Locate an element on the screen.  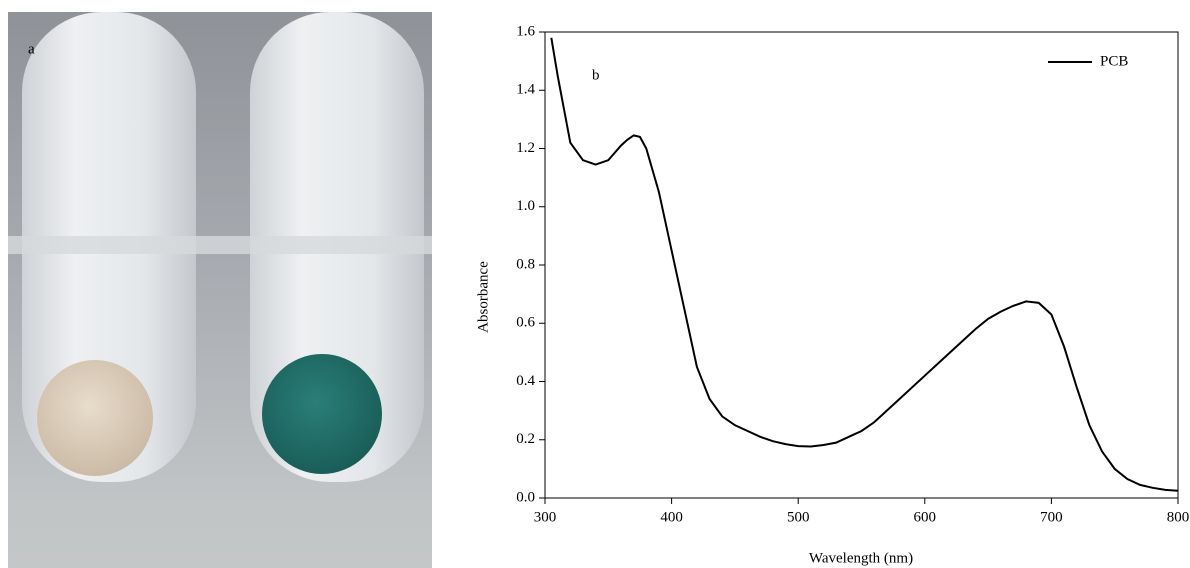
y-tick-label: 1.2 is located at coordinates (525, 148).